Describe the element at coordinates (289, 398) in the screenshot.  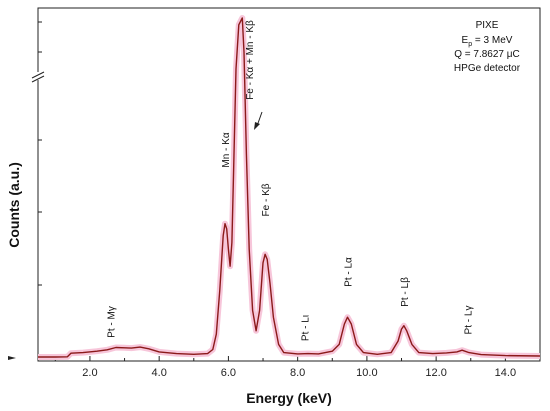
I see `x-axis-label: Energy (keV)` at that location.